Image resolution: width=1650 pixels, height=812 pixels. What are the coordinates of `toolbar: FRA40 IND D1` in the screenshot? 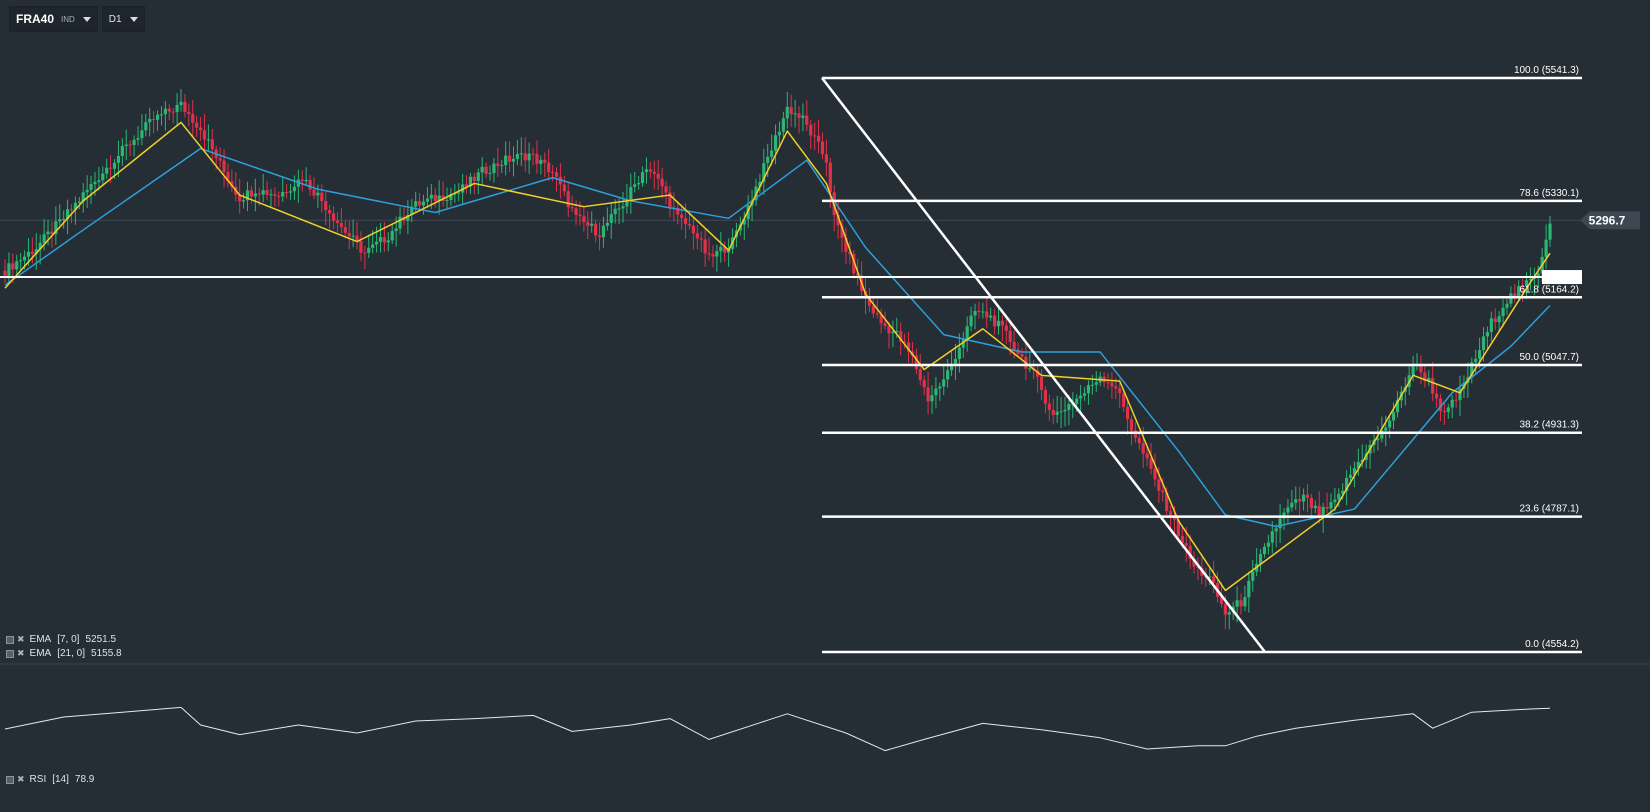 It's located at (77, 19).